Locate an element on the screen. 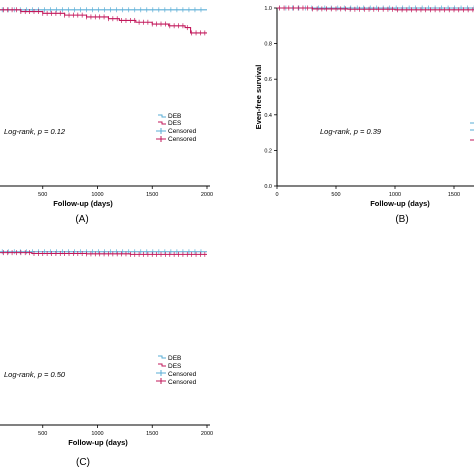 The height and width of the screenshot is (474, 474). y-tick-label: 0.8 is located at coordinates (268, 45).